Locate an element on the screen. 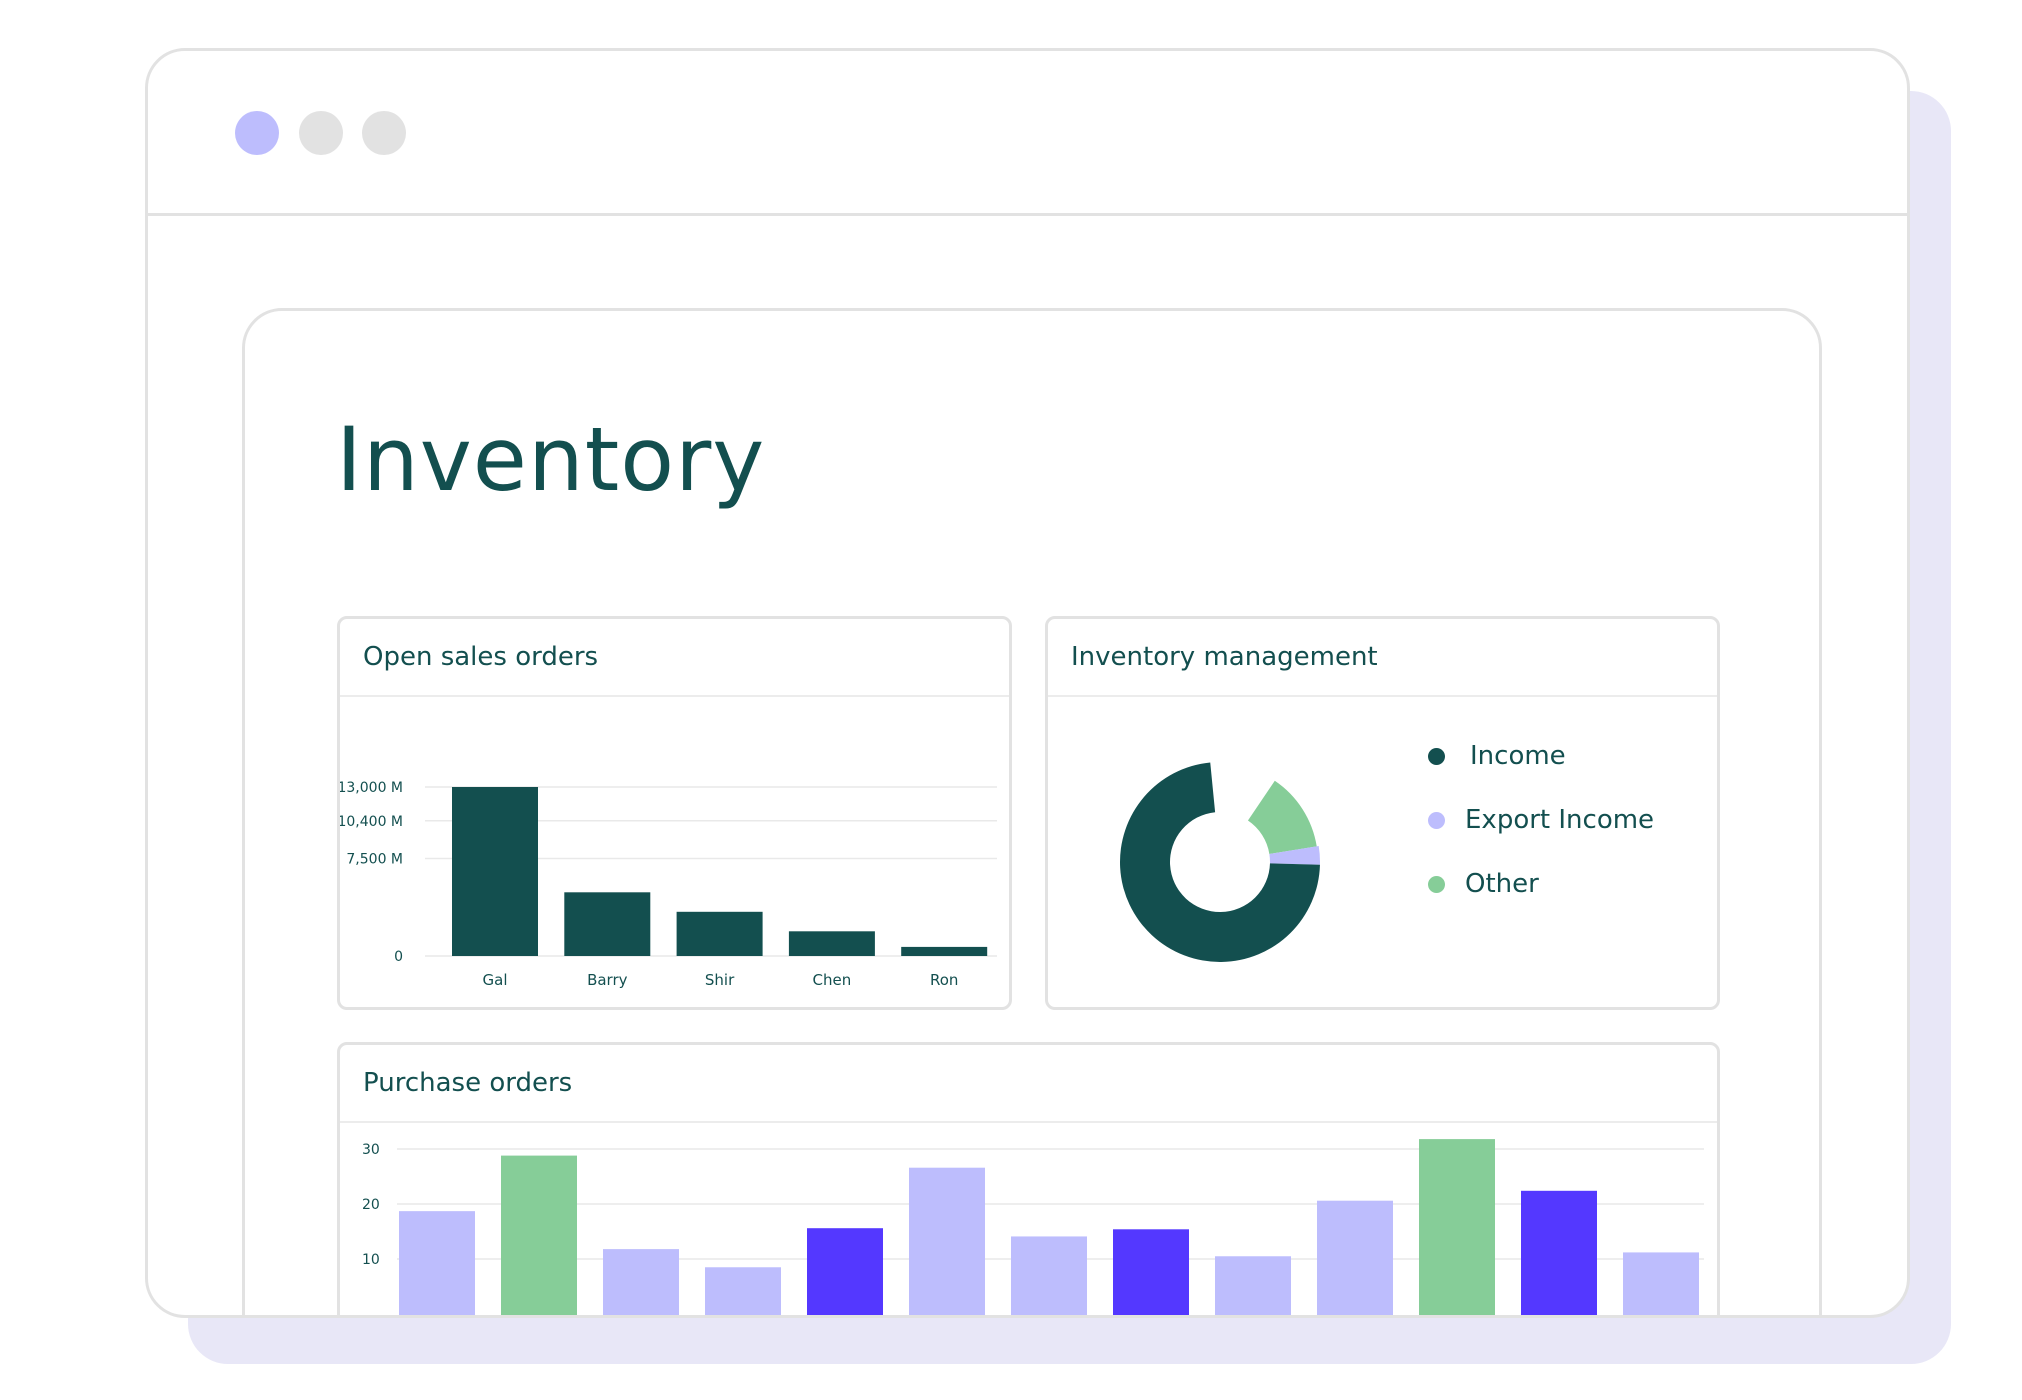  panel-title-purchase: Purchase orders is located at coordinates (1028, 1084).